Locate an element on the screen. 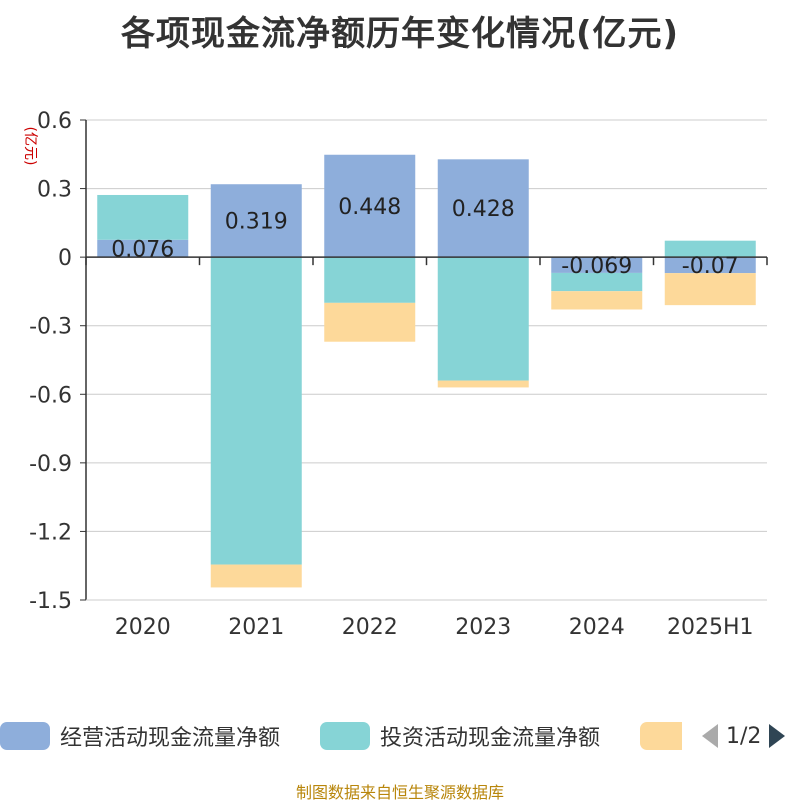 This screenshot has height=803, width=800. legend-item-third is located at coordinates (661, 736).